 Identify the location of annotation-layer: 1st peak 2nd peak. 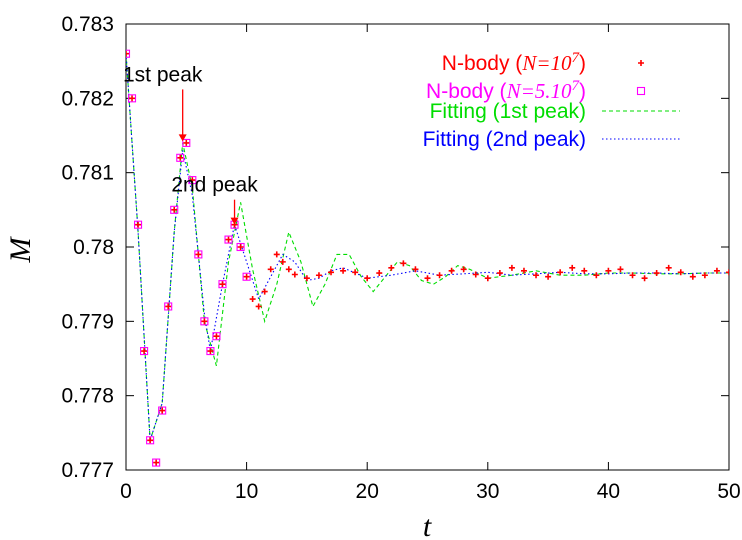
(190, 144).